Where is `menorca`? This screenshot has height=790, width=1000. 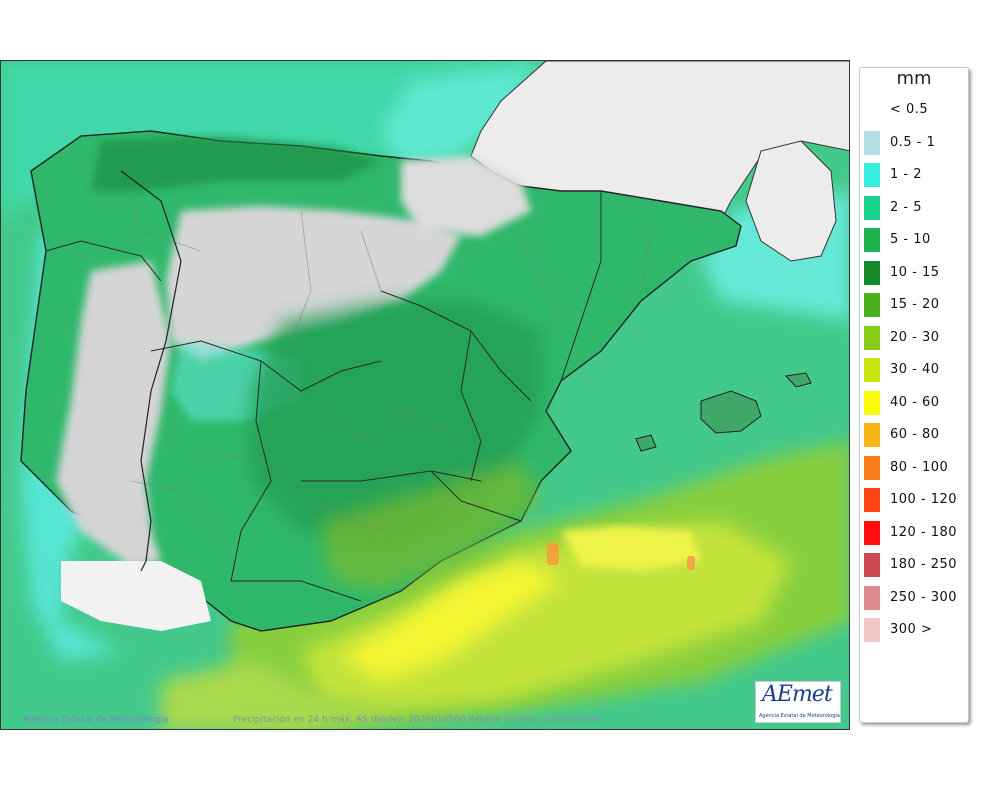
menorca is located at coordinates (798, 380).